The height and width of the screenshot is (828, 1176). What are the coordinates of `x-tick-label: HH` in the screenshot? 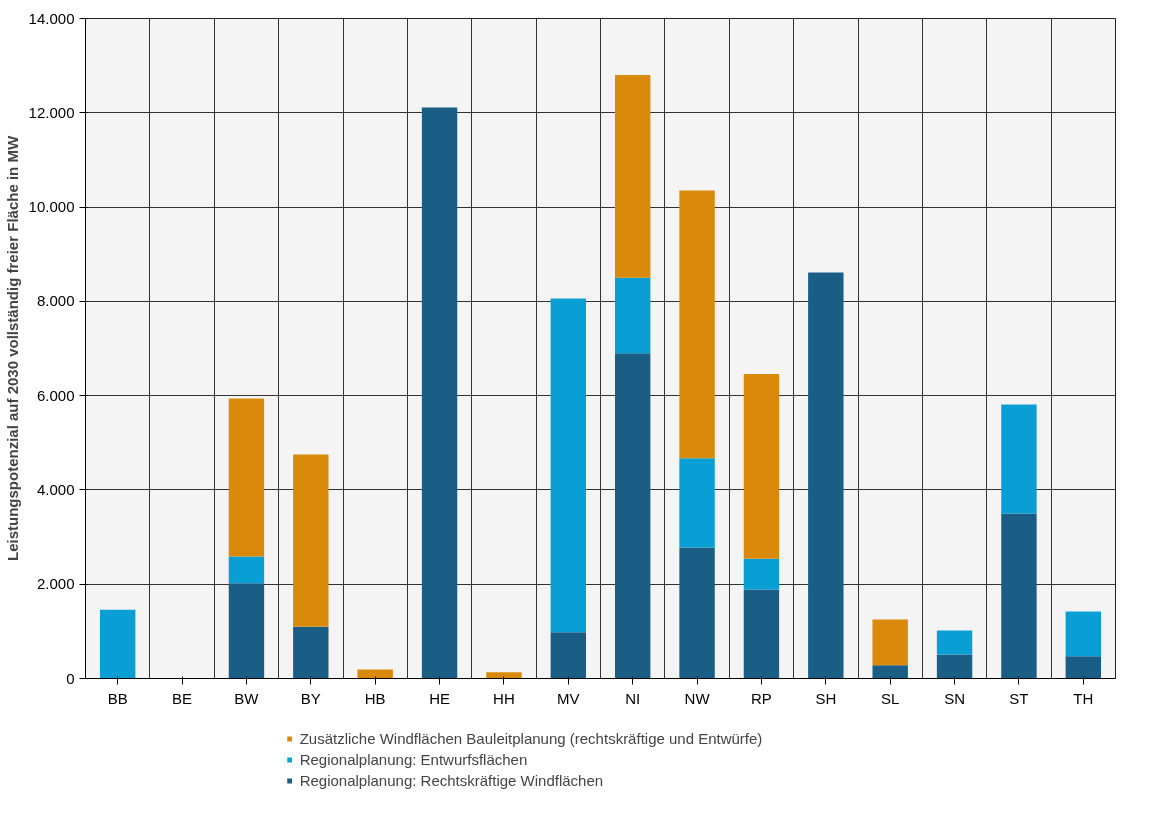 It's located at (504, 698).